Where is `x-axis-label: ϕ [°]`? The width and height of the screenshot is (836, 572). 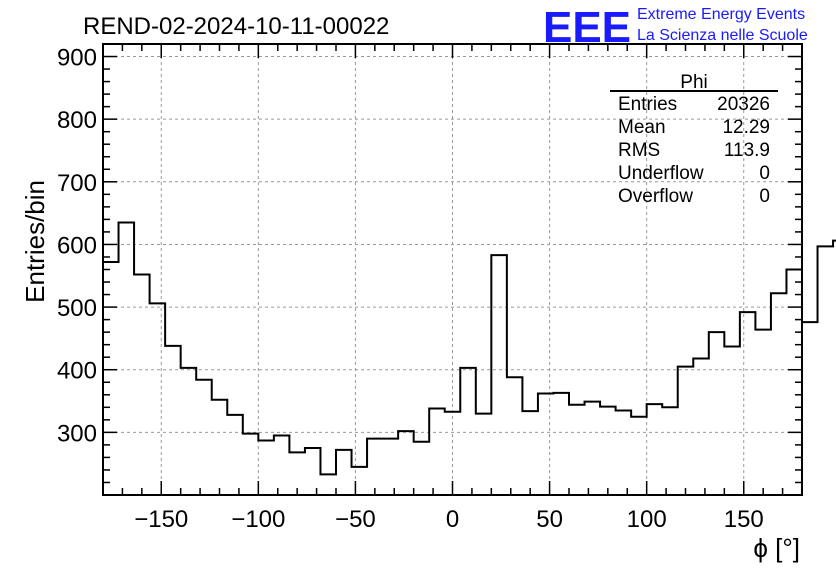
x-axis-label: ϕ [°] is located at coordinates (776, 548).